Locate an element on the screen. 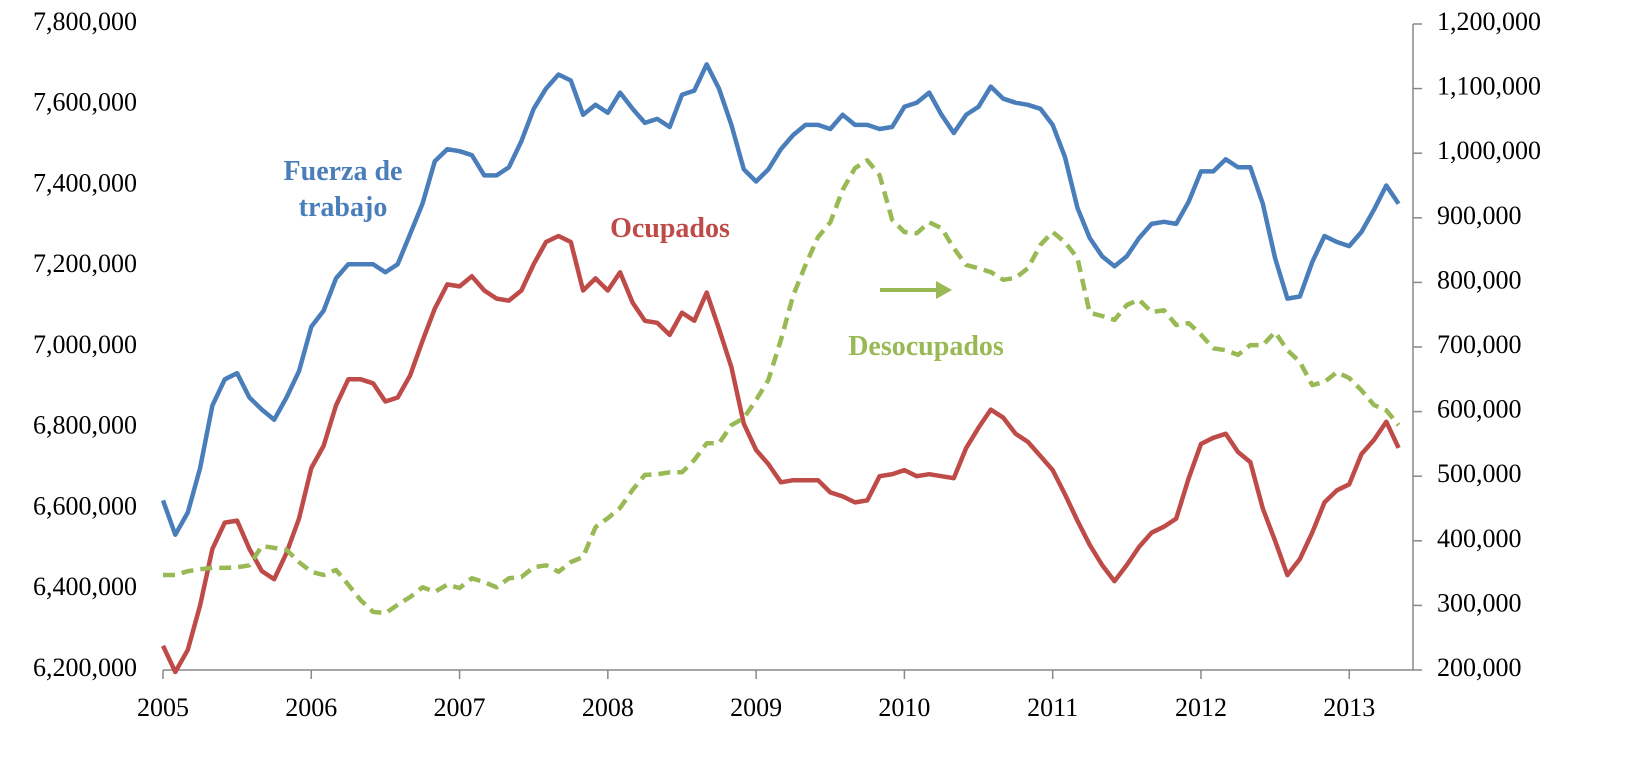  x-tick-label: 2008 is located at coordinates (608, 707).